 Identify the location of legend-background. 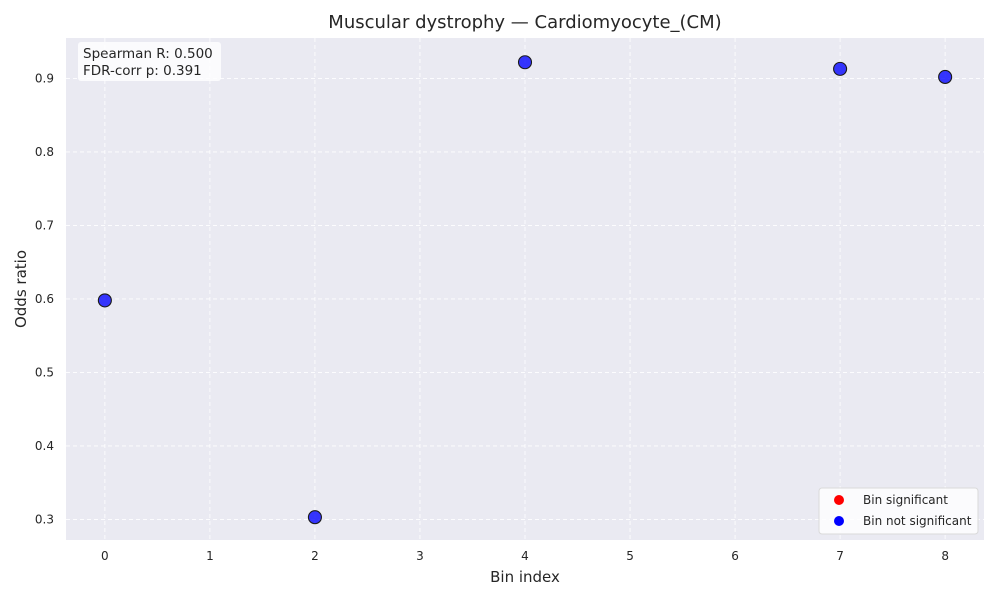
(898, 511).